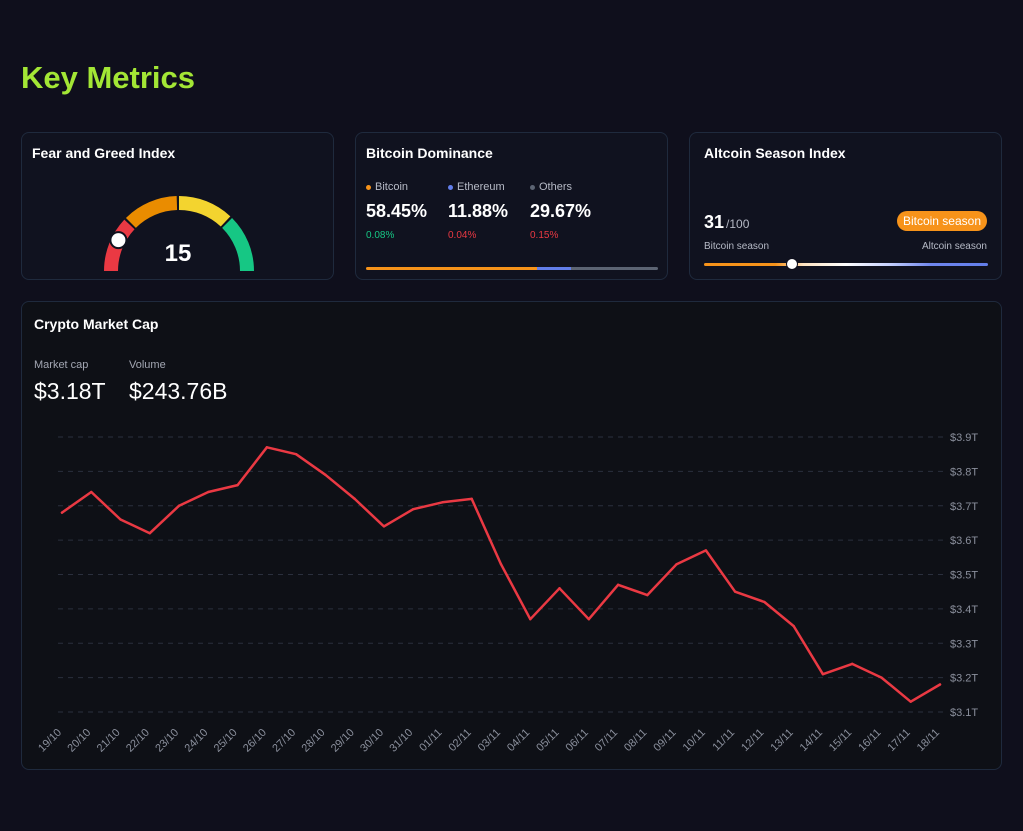 The image size is (1023, 831). I want to click on altcoin-season-max: /100, so click(738, 224).